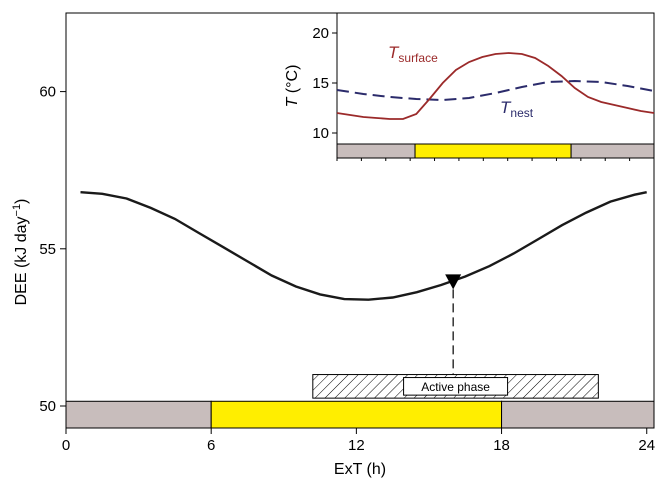  Describe the element at coordinates (495, 159) in the screenshot. I see `inset-x-axis` at that location.